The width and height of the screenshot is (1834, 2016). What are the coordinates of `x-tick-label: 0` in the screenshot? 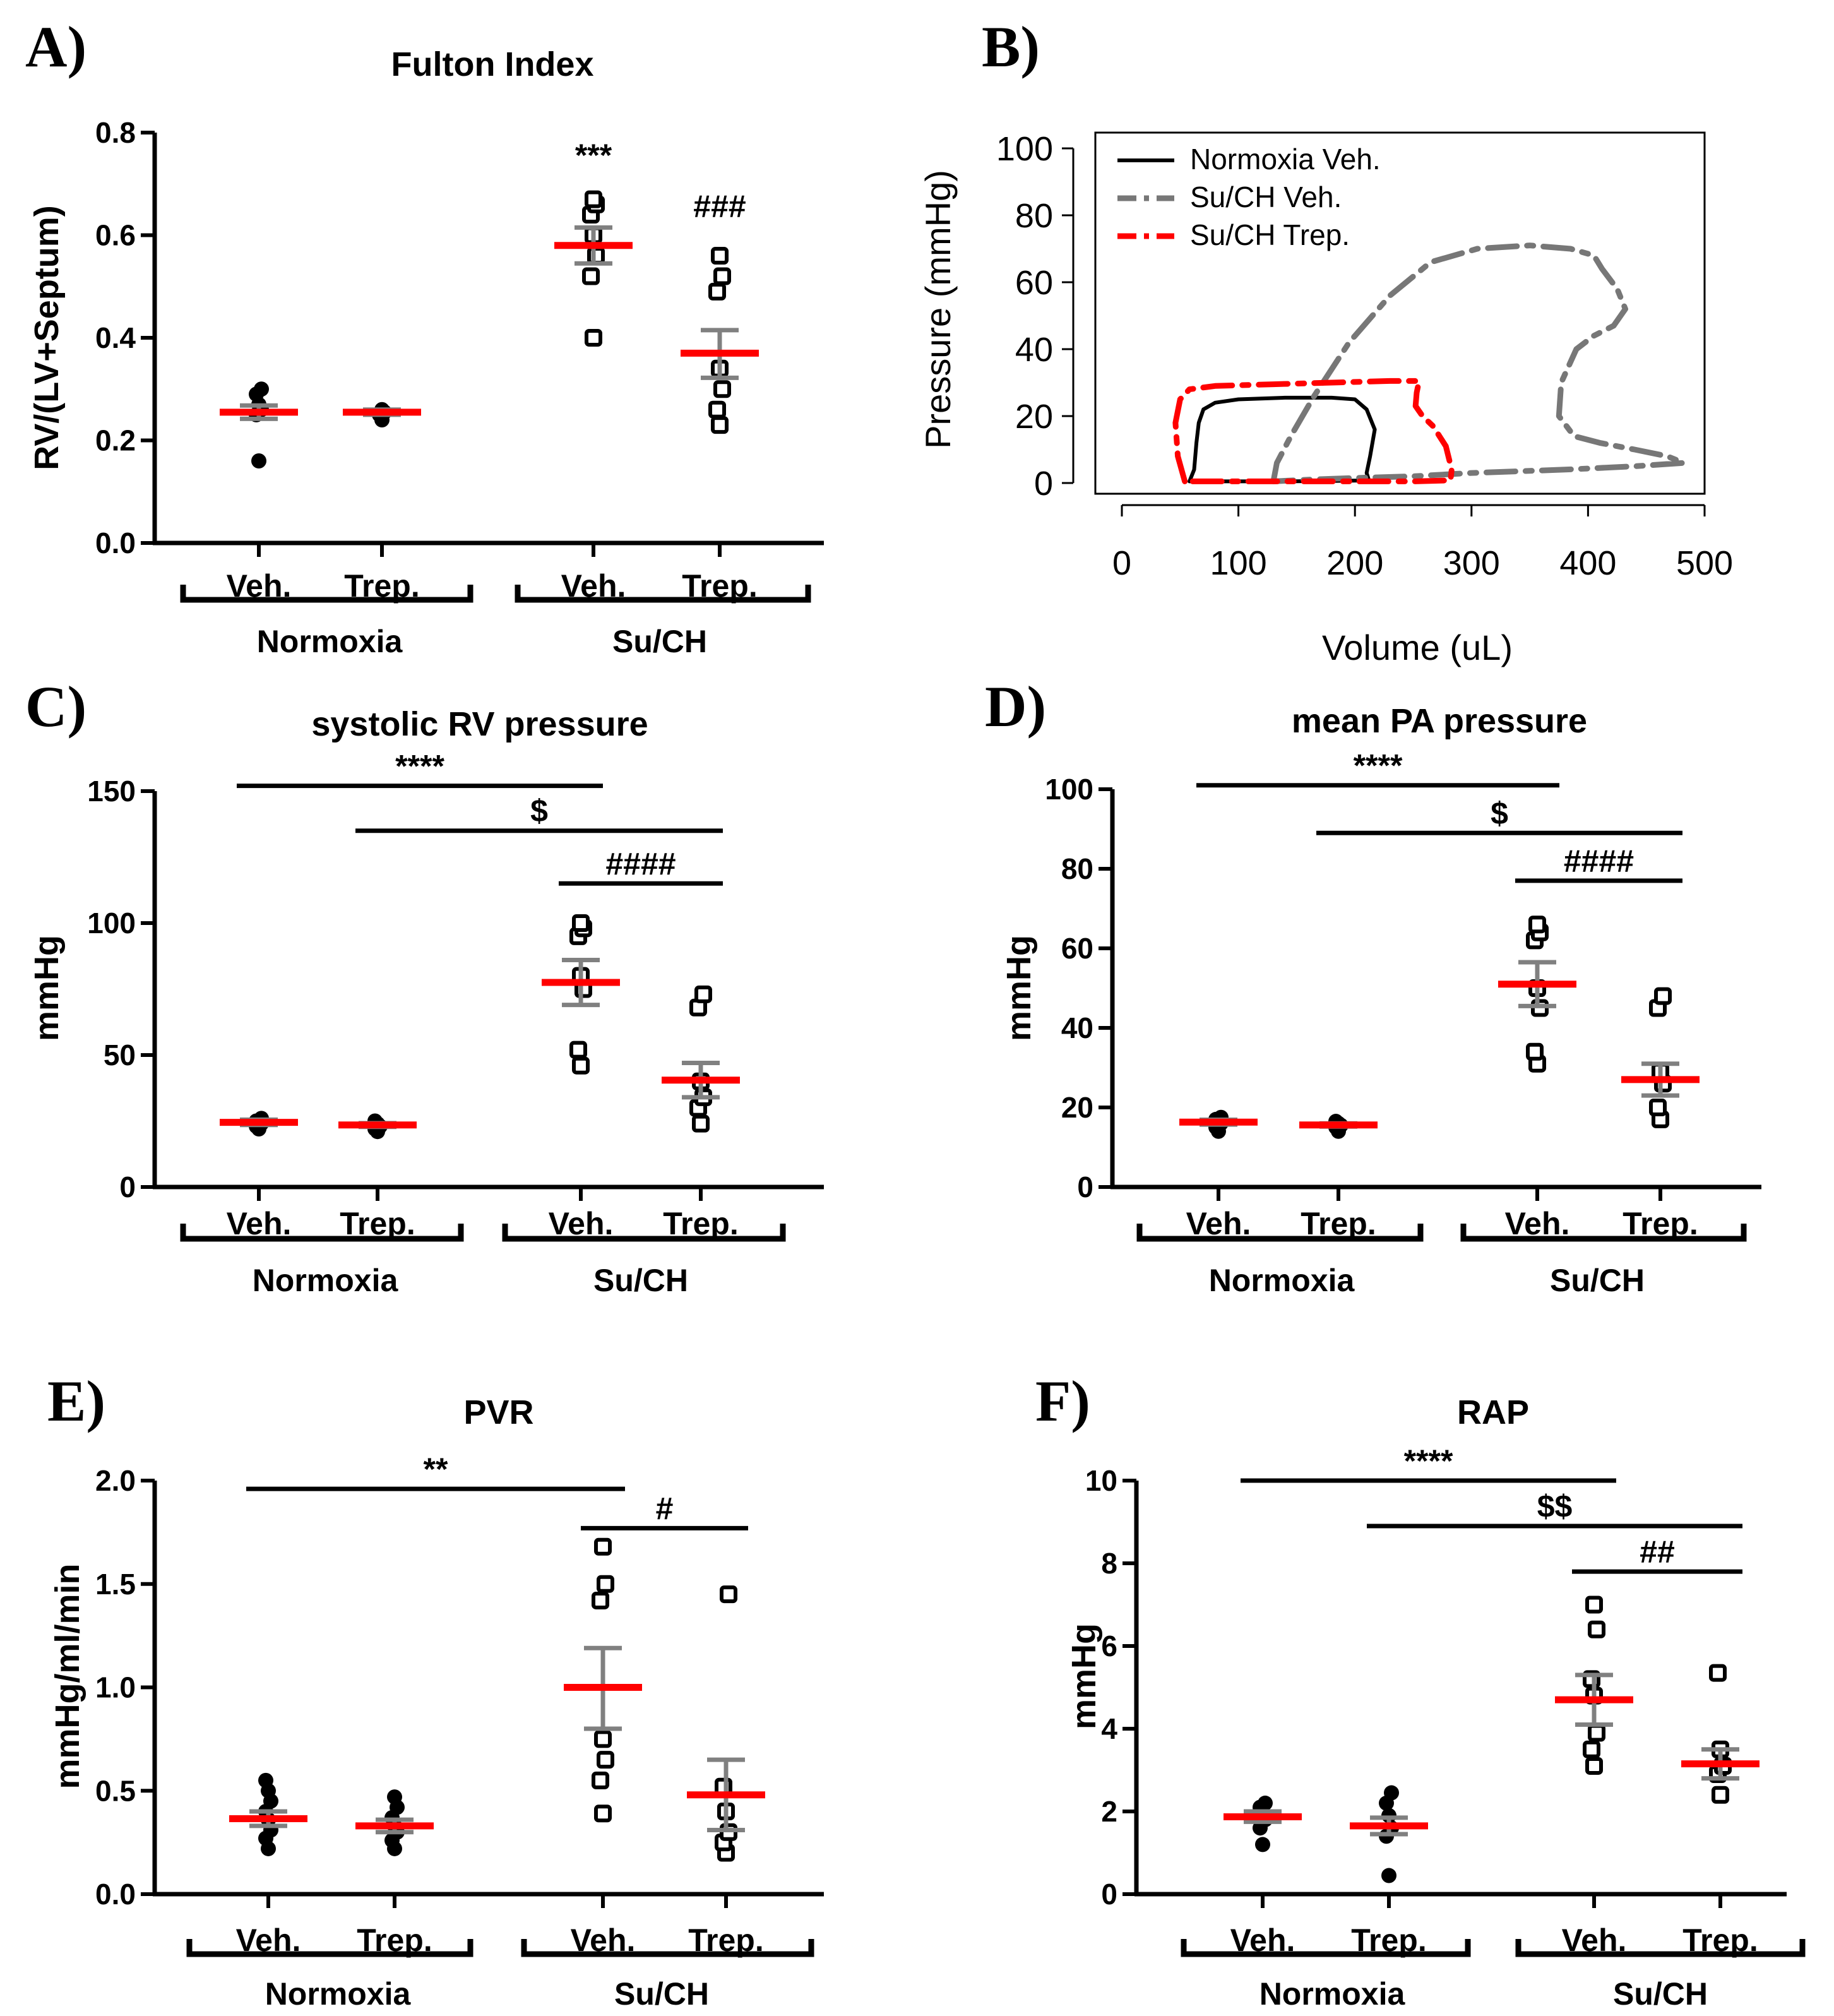 It's located at (1121, 563).